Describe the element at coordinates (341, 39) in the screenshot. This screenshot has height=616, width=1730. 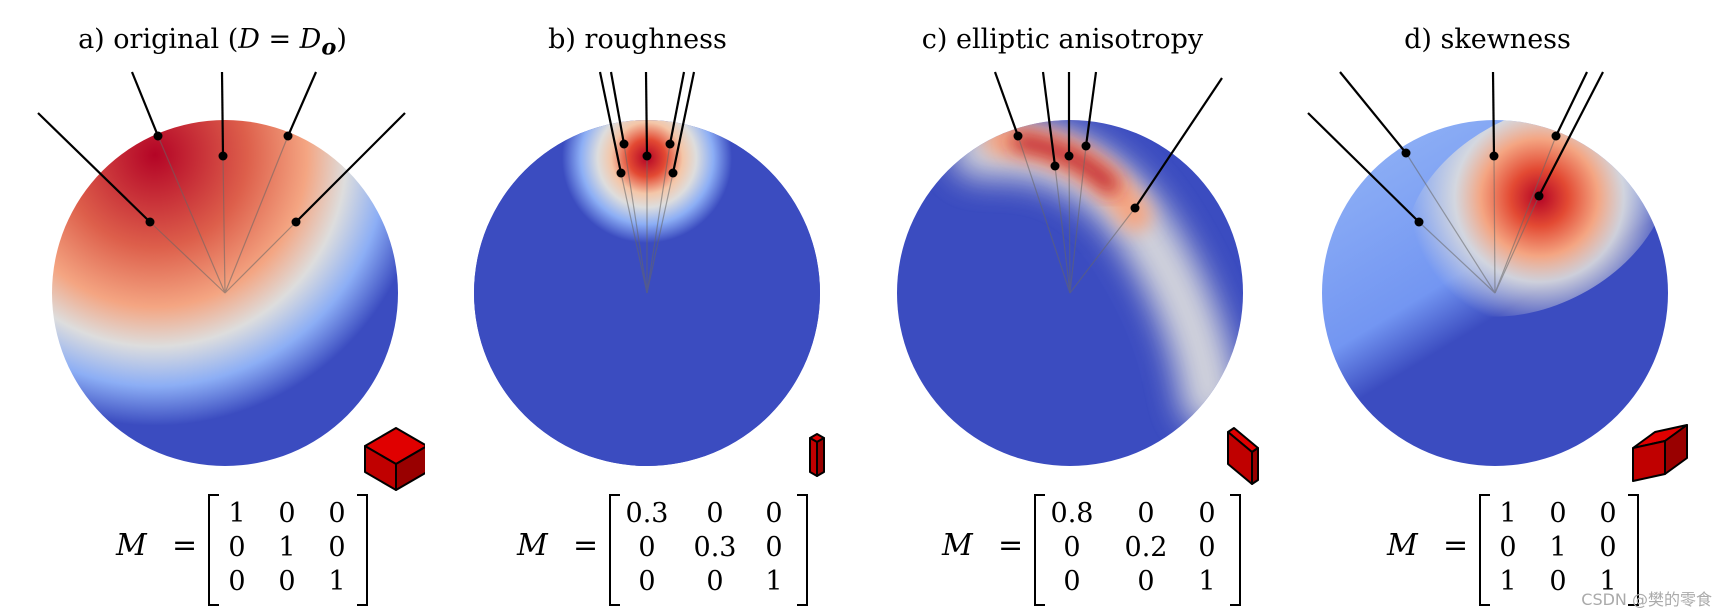
I see `title-suffix: )` at that location.